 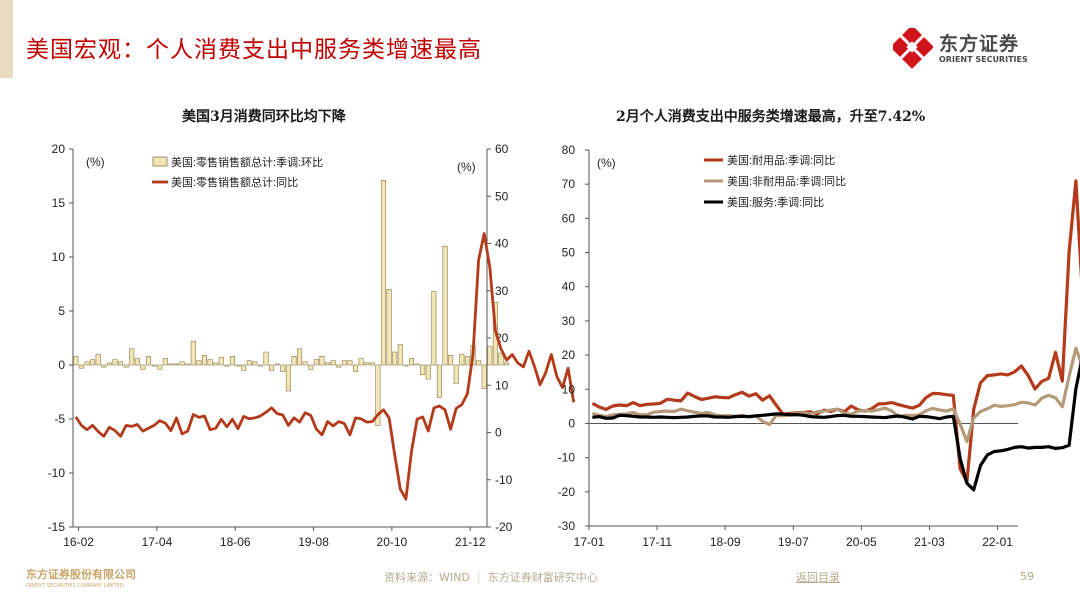 I want to click on chart2-y-tick-label: 50, so click(x=569, y=253).